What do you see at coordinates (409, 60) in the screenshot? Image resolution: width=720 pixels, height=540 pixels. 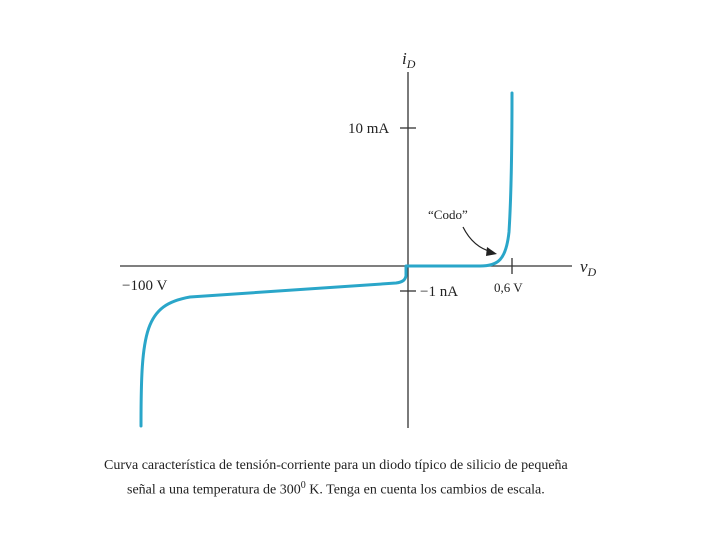 I see `y-axis-label: iD` at bounding box center [409, 60].